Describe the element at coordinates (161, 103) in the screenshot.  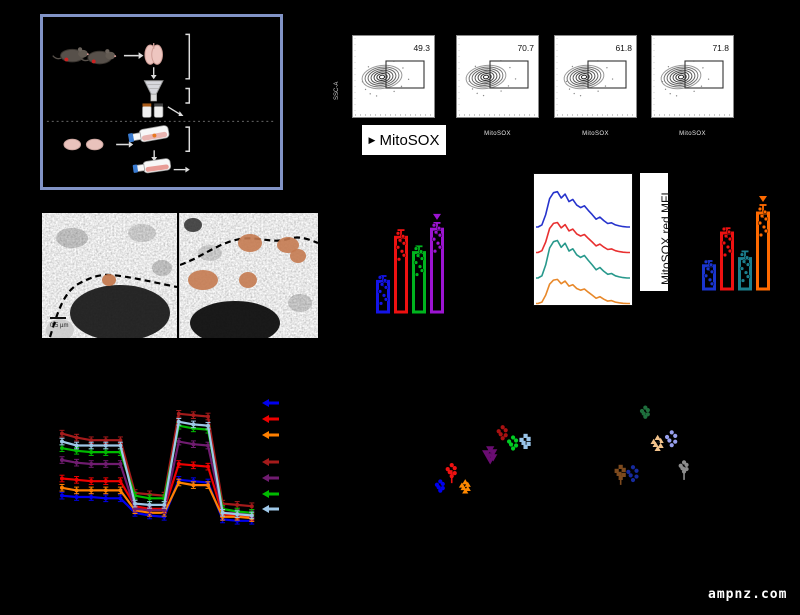
I see `schematic-drawing` at that location.